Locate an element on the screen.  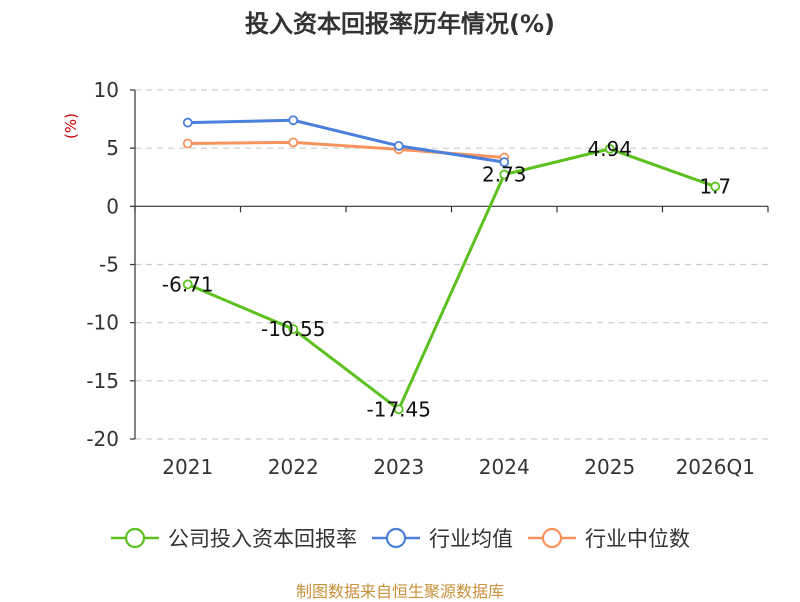
data-label: 1.7 is located at coordinates (715, 187).